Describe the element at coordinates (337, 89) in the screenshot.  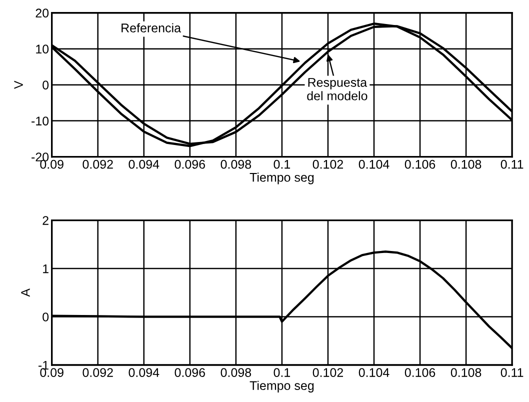
I see `annotation: Respuesta del modelo` at that location.